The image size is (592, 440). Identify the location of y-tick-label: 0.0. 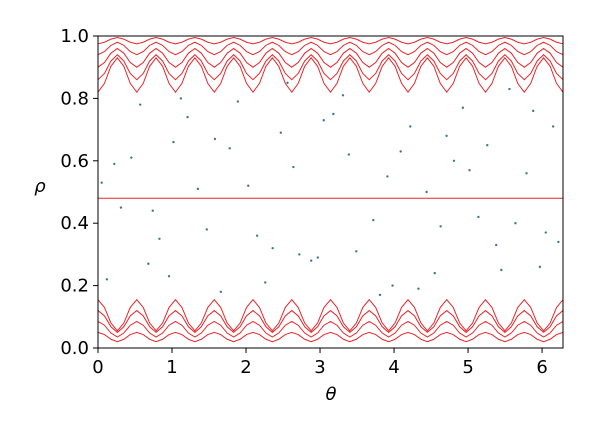
(74, 348).